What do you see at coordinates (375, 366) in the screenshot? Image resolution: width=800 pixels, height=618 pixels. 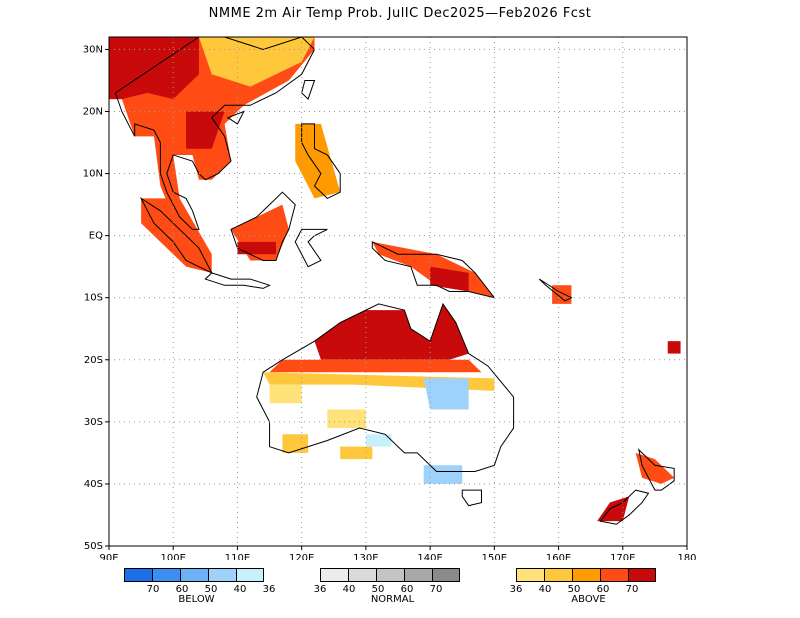 I see `region-north-australia-mid` at bounding box center [375, 366].